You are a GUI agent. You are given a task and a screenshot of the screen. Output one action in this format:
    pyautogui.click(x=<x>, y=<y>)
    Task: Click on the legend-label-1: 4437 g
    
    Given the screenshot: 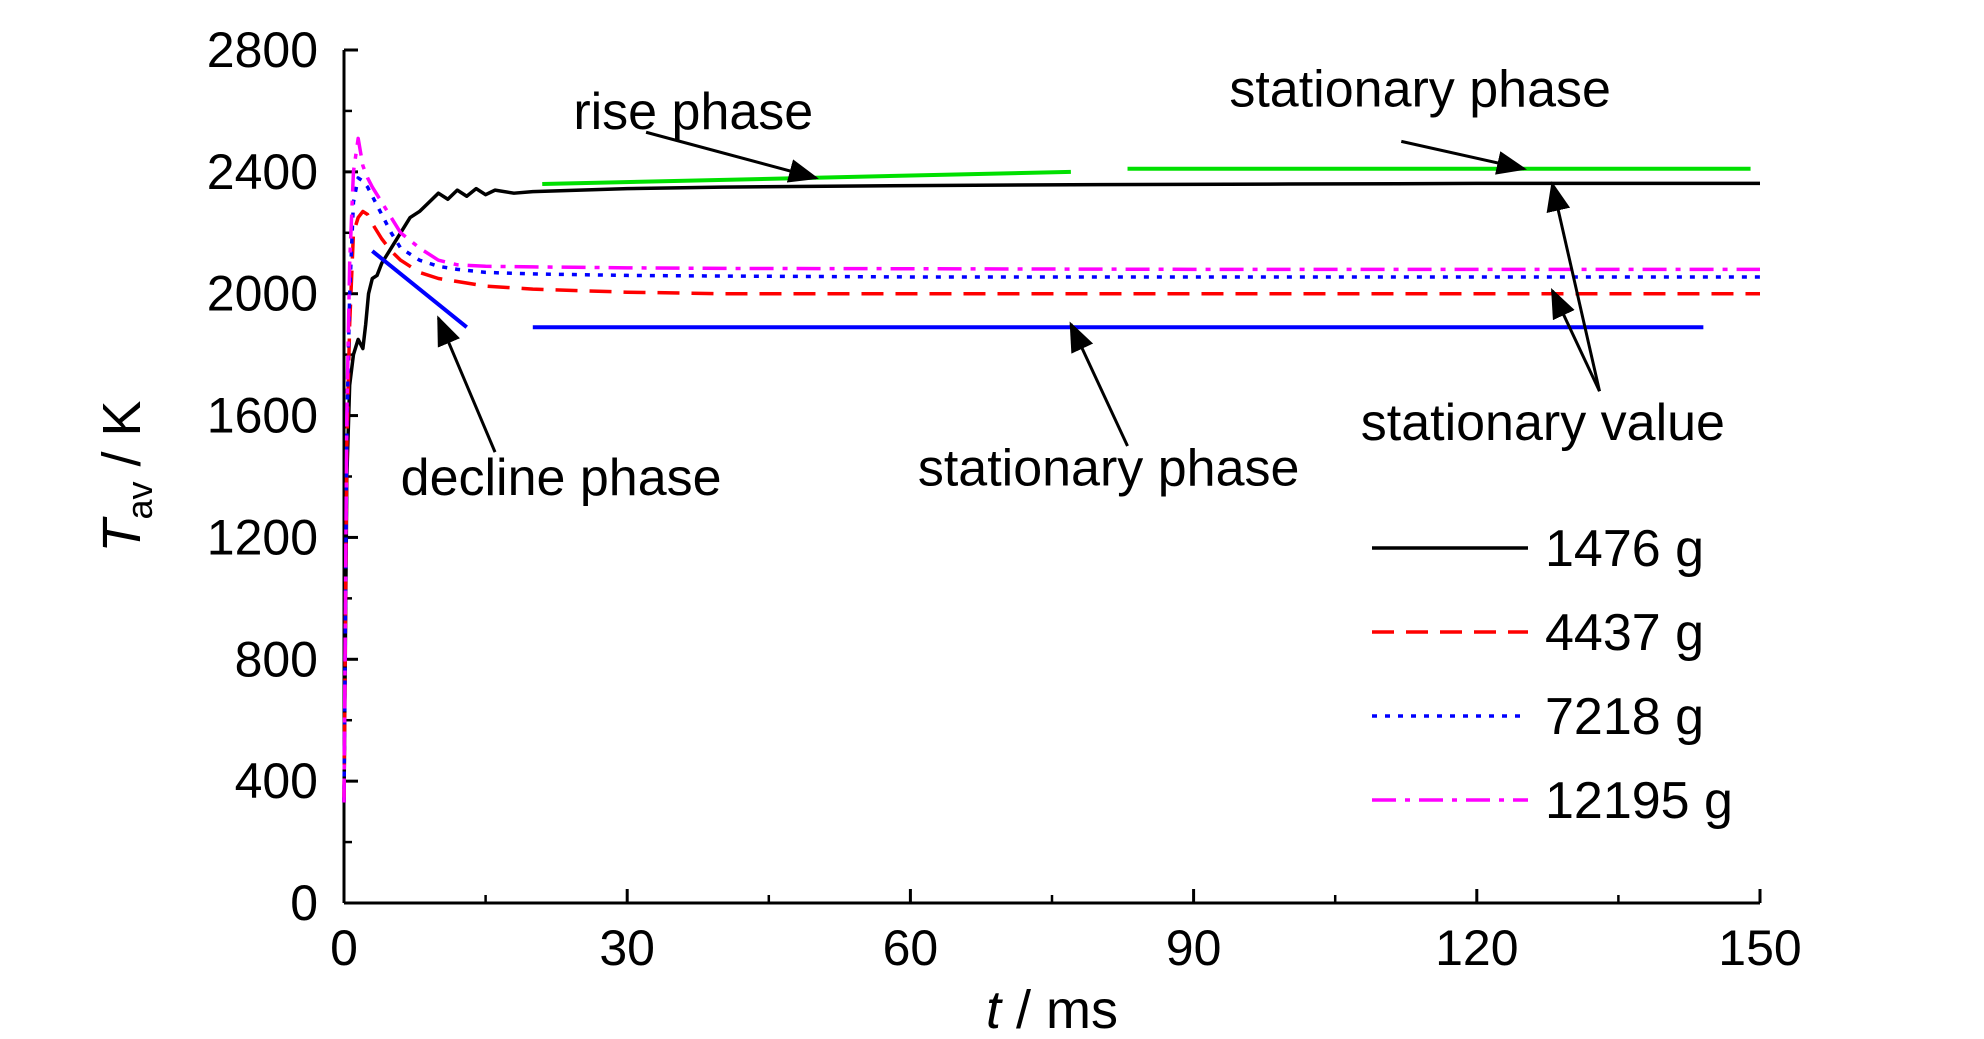 What is the action you would take?
    pyautogui.click(x=1624, y=633)
    